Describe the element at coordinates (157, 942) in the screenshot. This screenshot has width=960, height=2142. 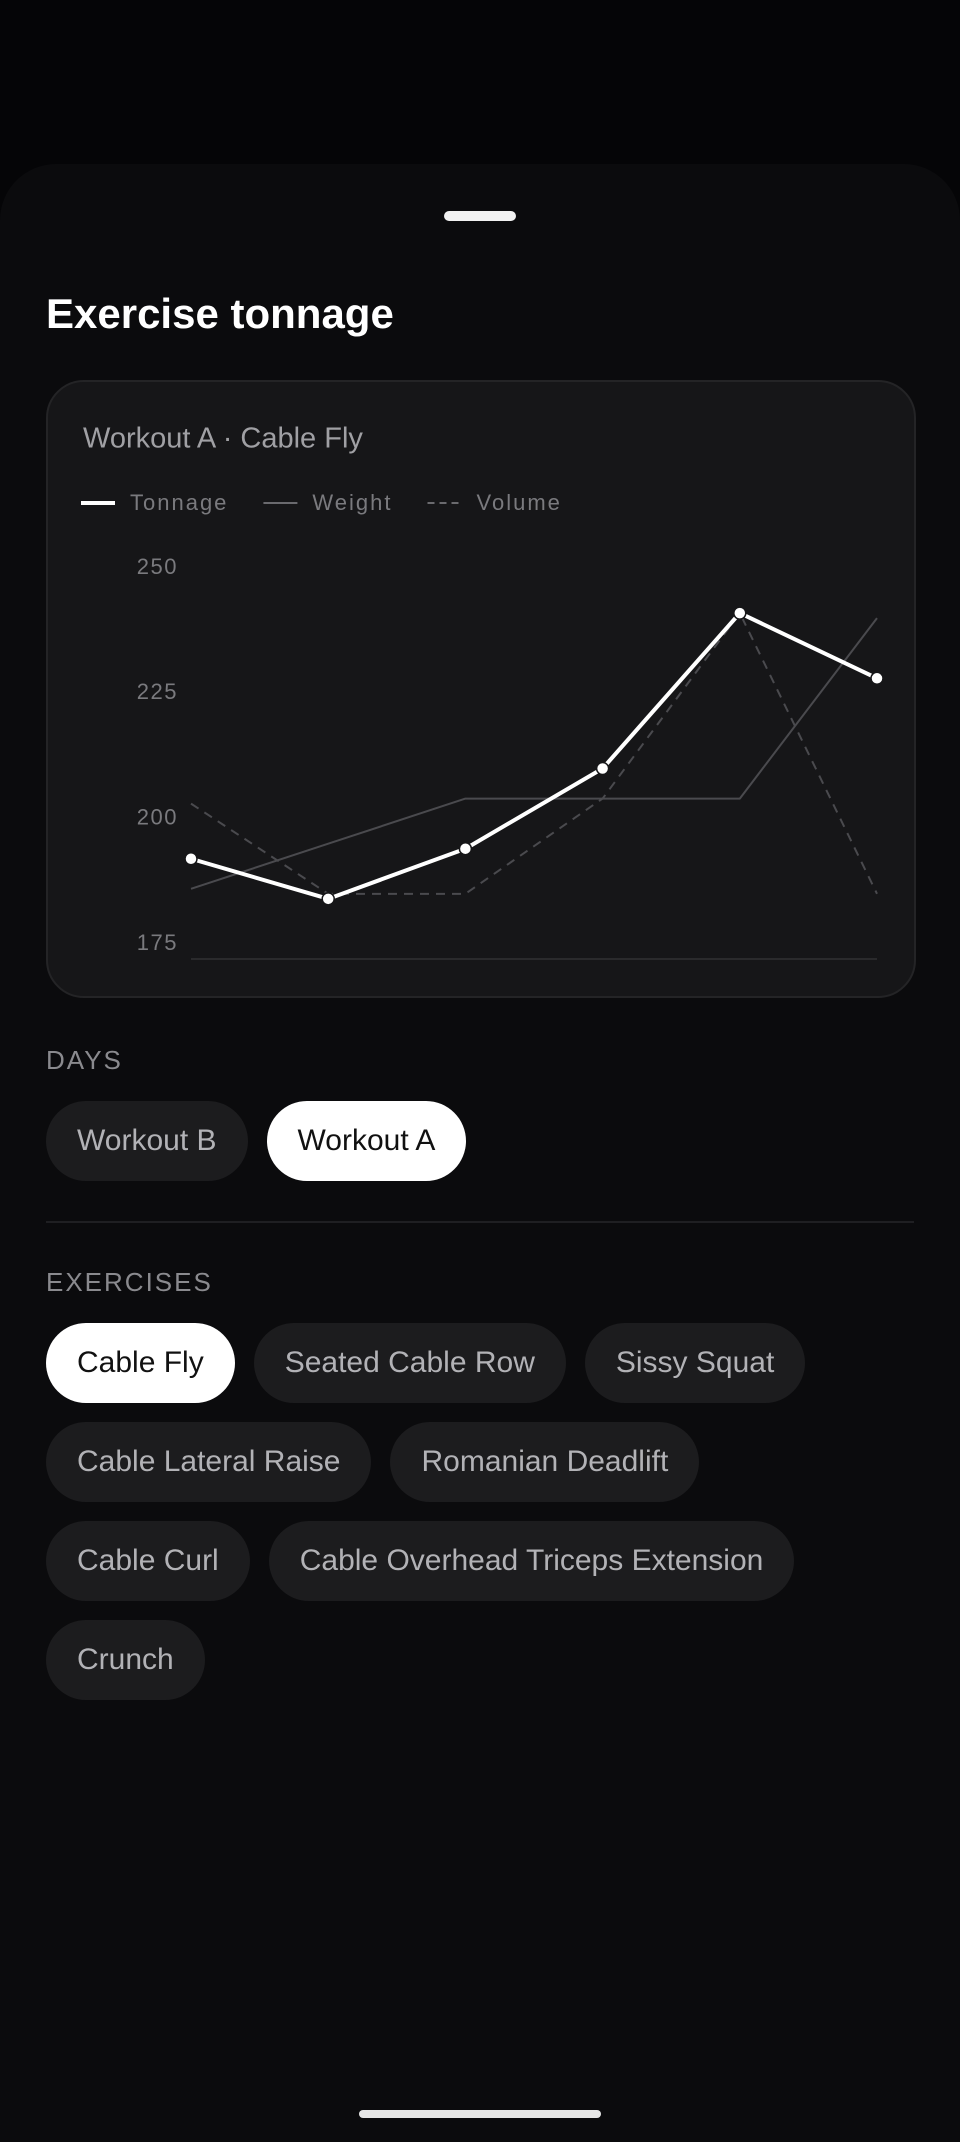
I see `y-tick-label: 175` at that location.